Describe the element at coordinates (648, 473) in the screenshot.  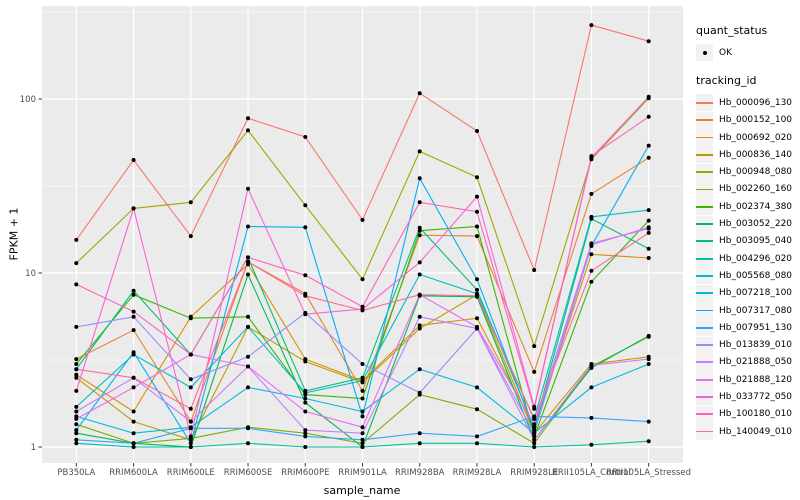
I see `x-tick-label: RRII105LA_Stressed` at that location.